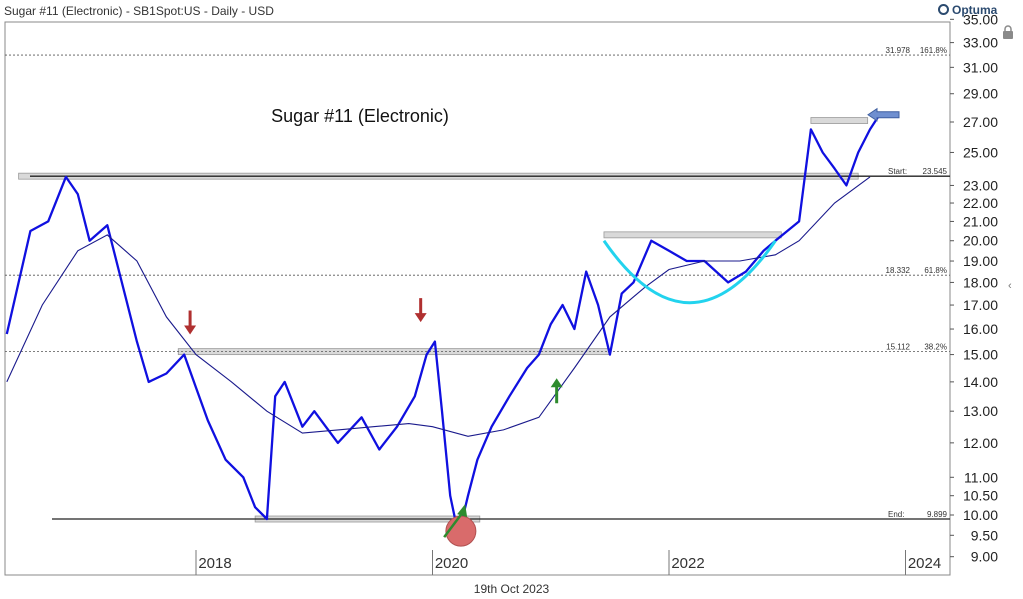 Image resolution: width=1023 pixels, height=599 pixels. Describe the element at coordinates (975, 10) in the screenshot. I see `logo-text: Optuma` at that location.